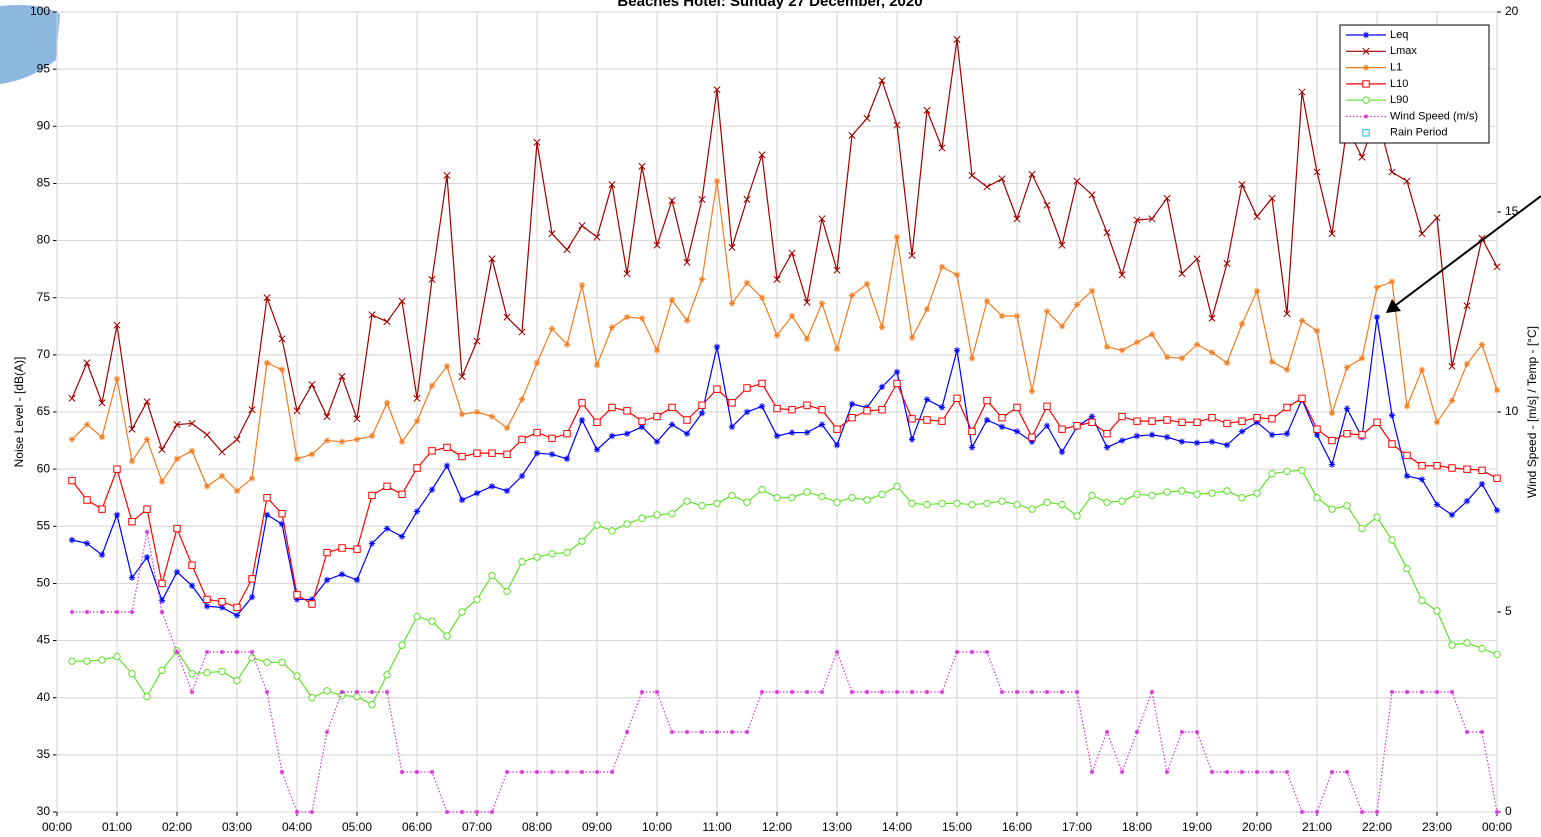 The height and width of the screenshot is (837, 1541). Describe the element at coordinates (44, 240) in the screenshot. I see `y-tick-label: 80` at that location.